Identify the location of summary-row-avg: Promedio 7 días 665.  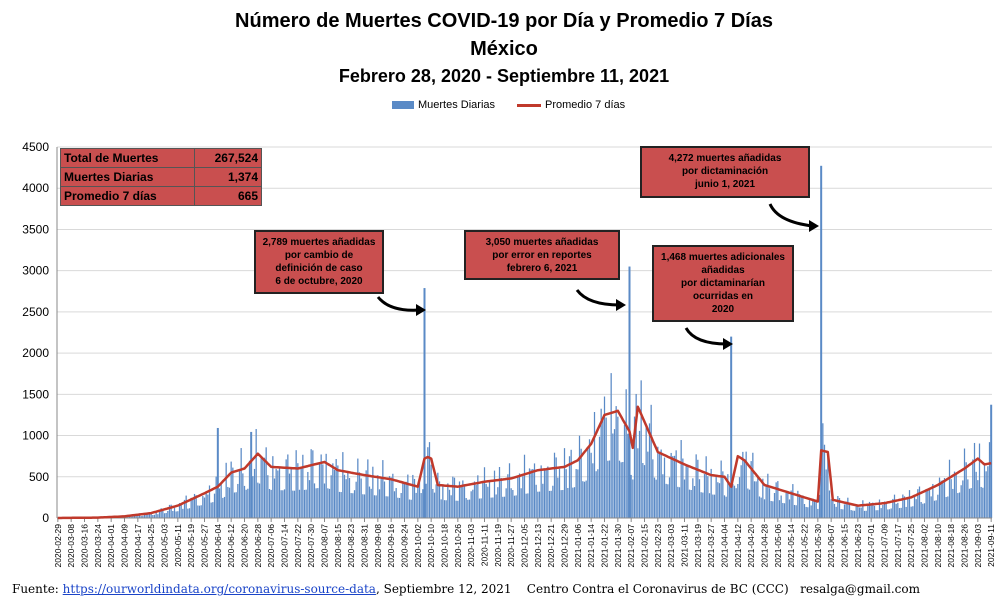
(160, 196).